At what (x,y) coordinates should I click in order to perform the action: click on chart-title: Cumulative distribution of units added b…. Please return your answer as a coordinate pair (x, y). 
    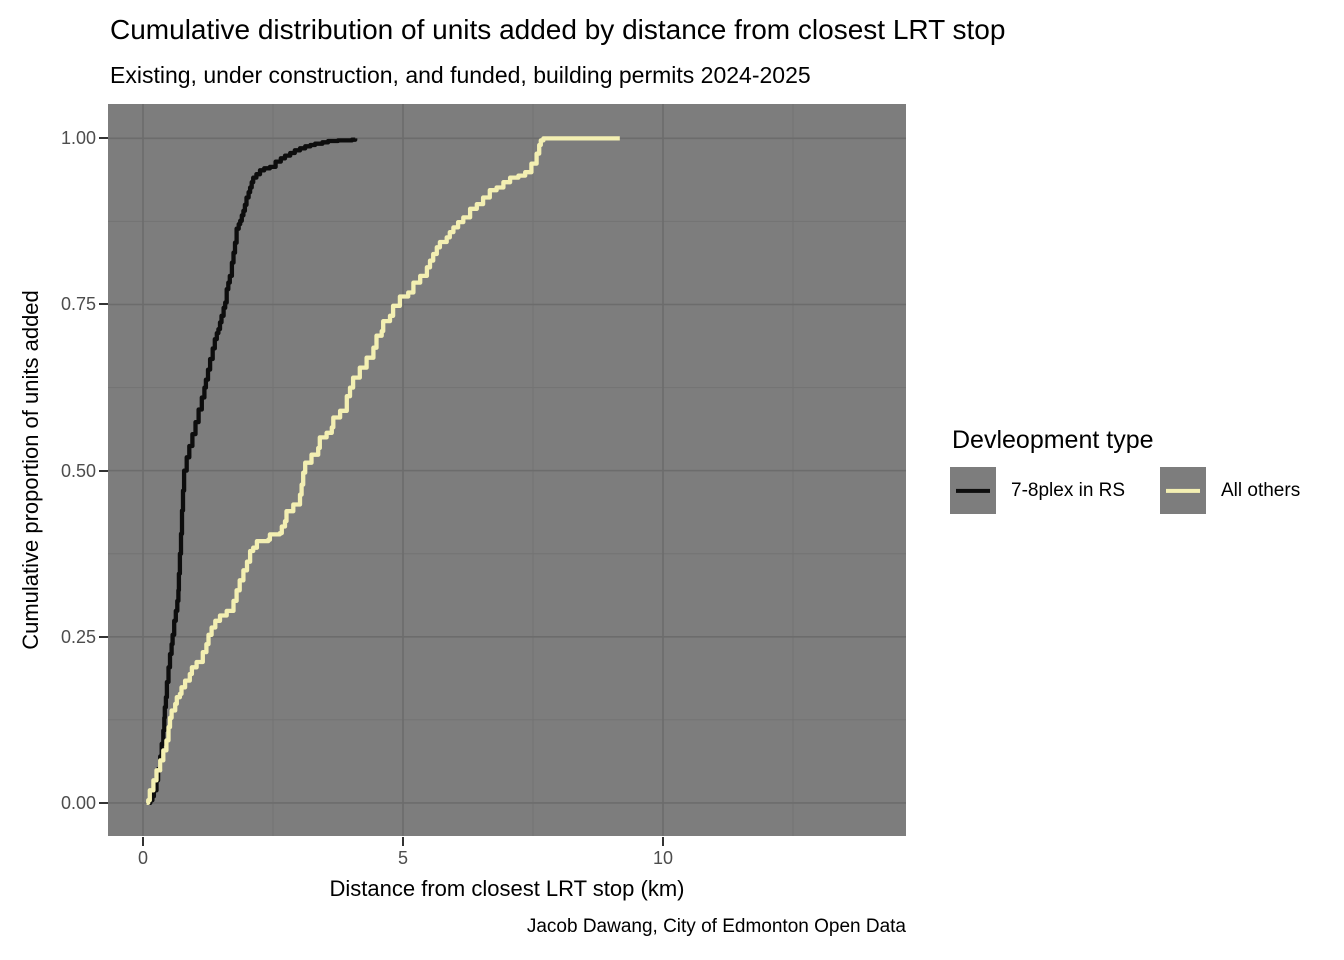
    Looking at the image, I should click on (558, 29).